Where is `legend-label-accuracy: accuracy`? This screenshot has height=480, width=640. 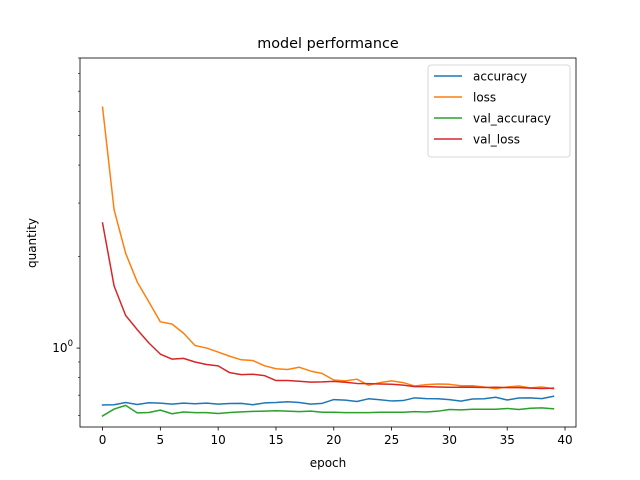
legend-label-accuracy: accuracy is located at coordinates (500, 77).